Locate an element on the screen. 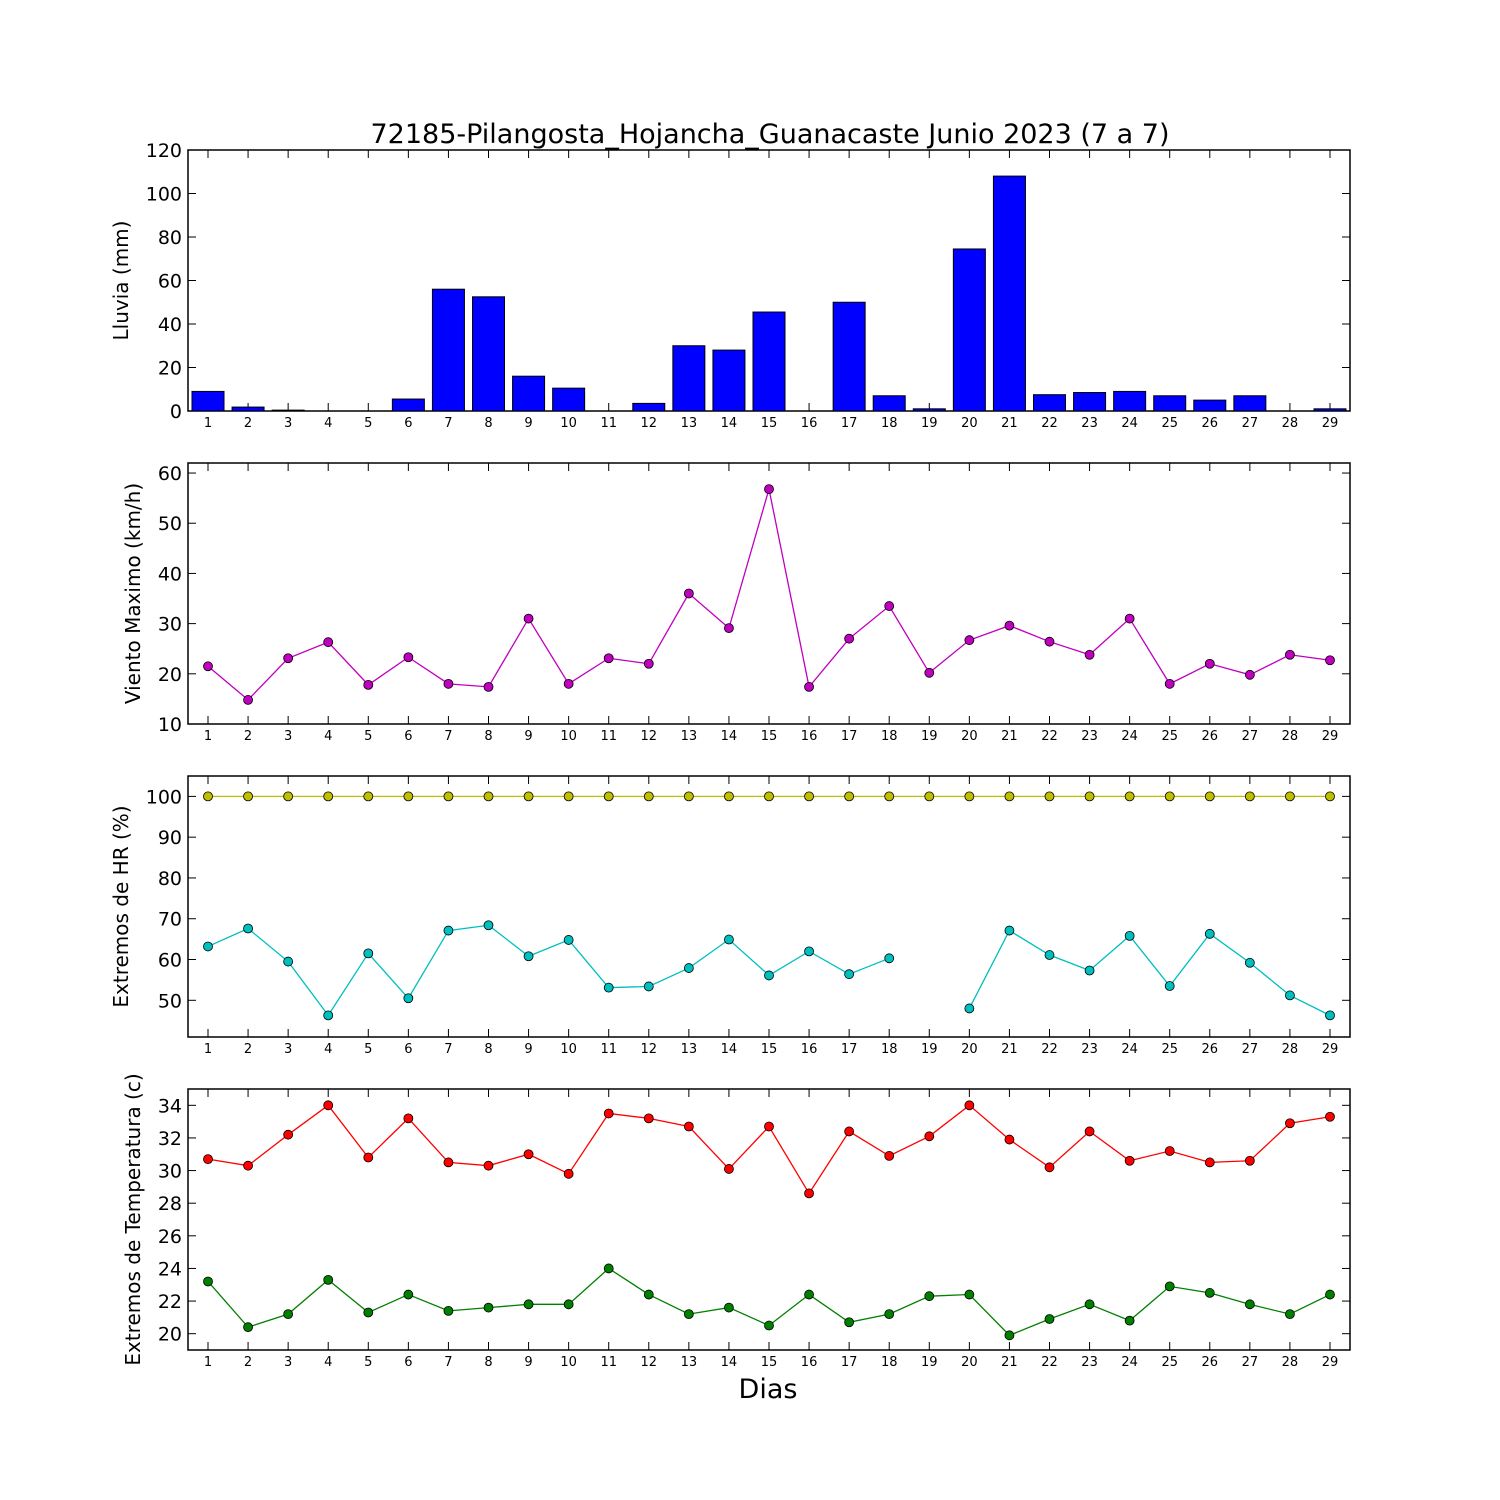 Image resolution: width=1500 pixels, height=1500 pixels. x-tick-label: 15 is located at coordinates (769, 736).